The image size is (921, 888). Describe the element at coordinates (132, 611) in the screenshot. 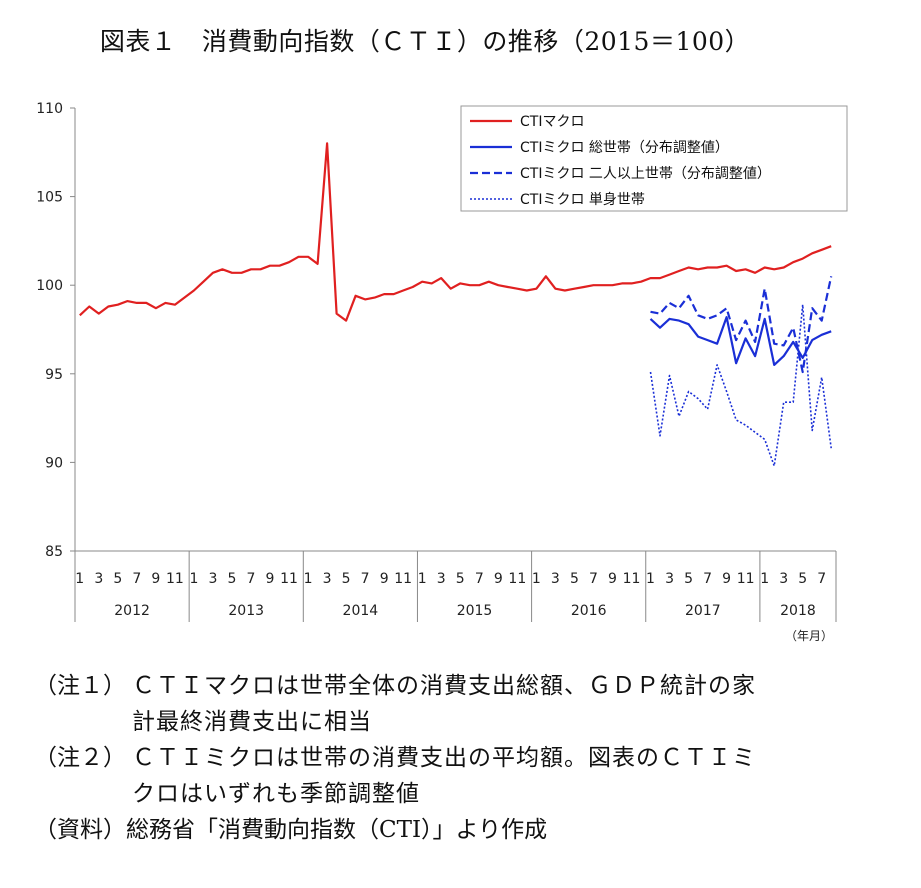

I see `x-year-label-2012: 2012` at that location.